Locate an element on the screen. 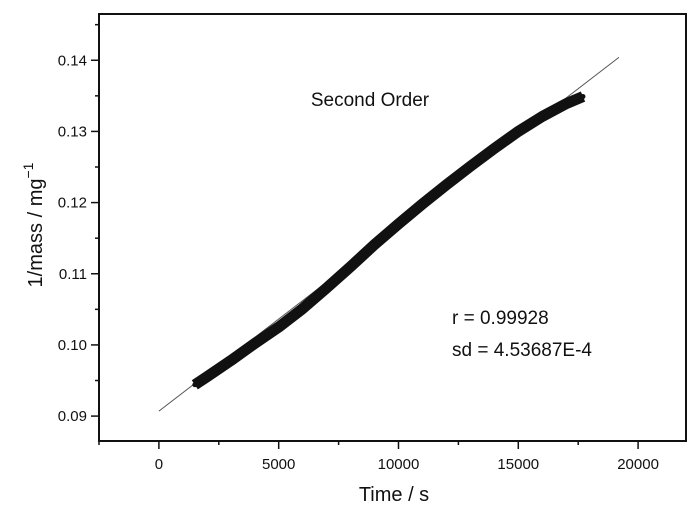 The image size is (691, 509). y-tick-label: 0.11 is located at coordinates (73, 274).